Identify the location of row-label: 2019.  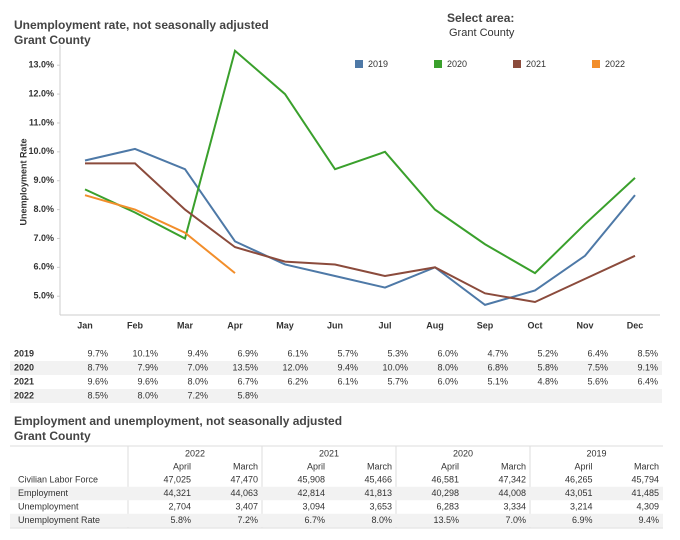
(24, 353).